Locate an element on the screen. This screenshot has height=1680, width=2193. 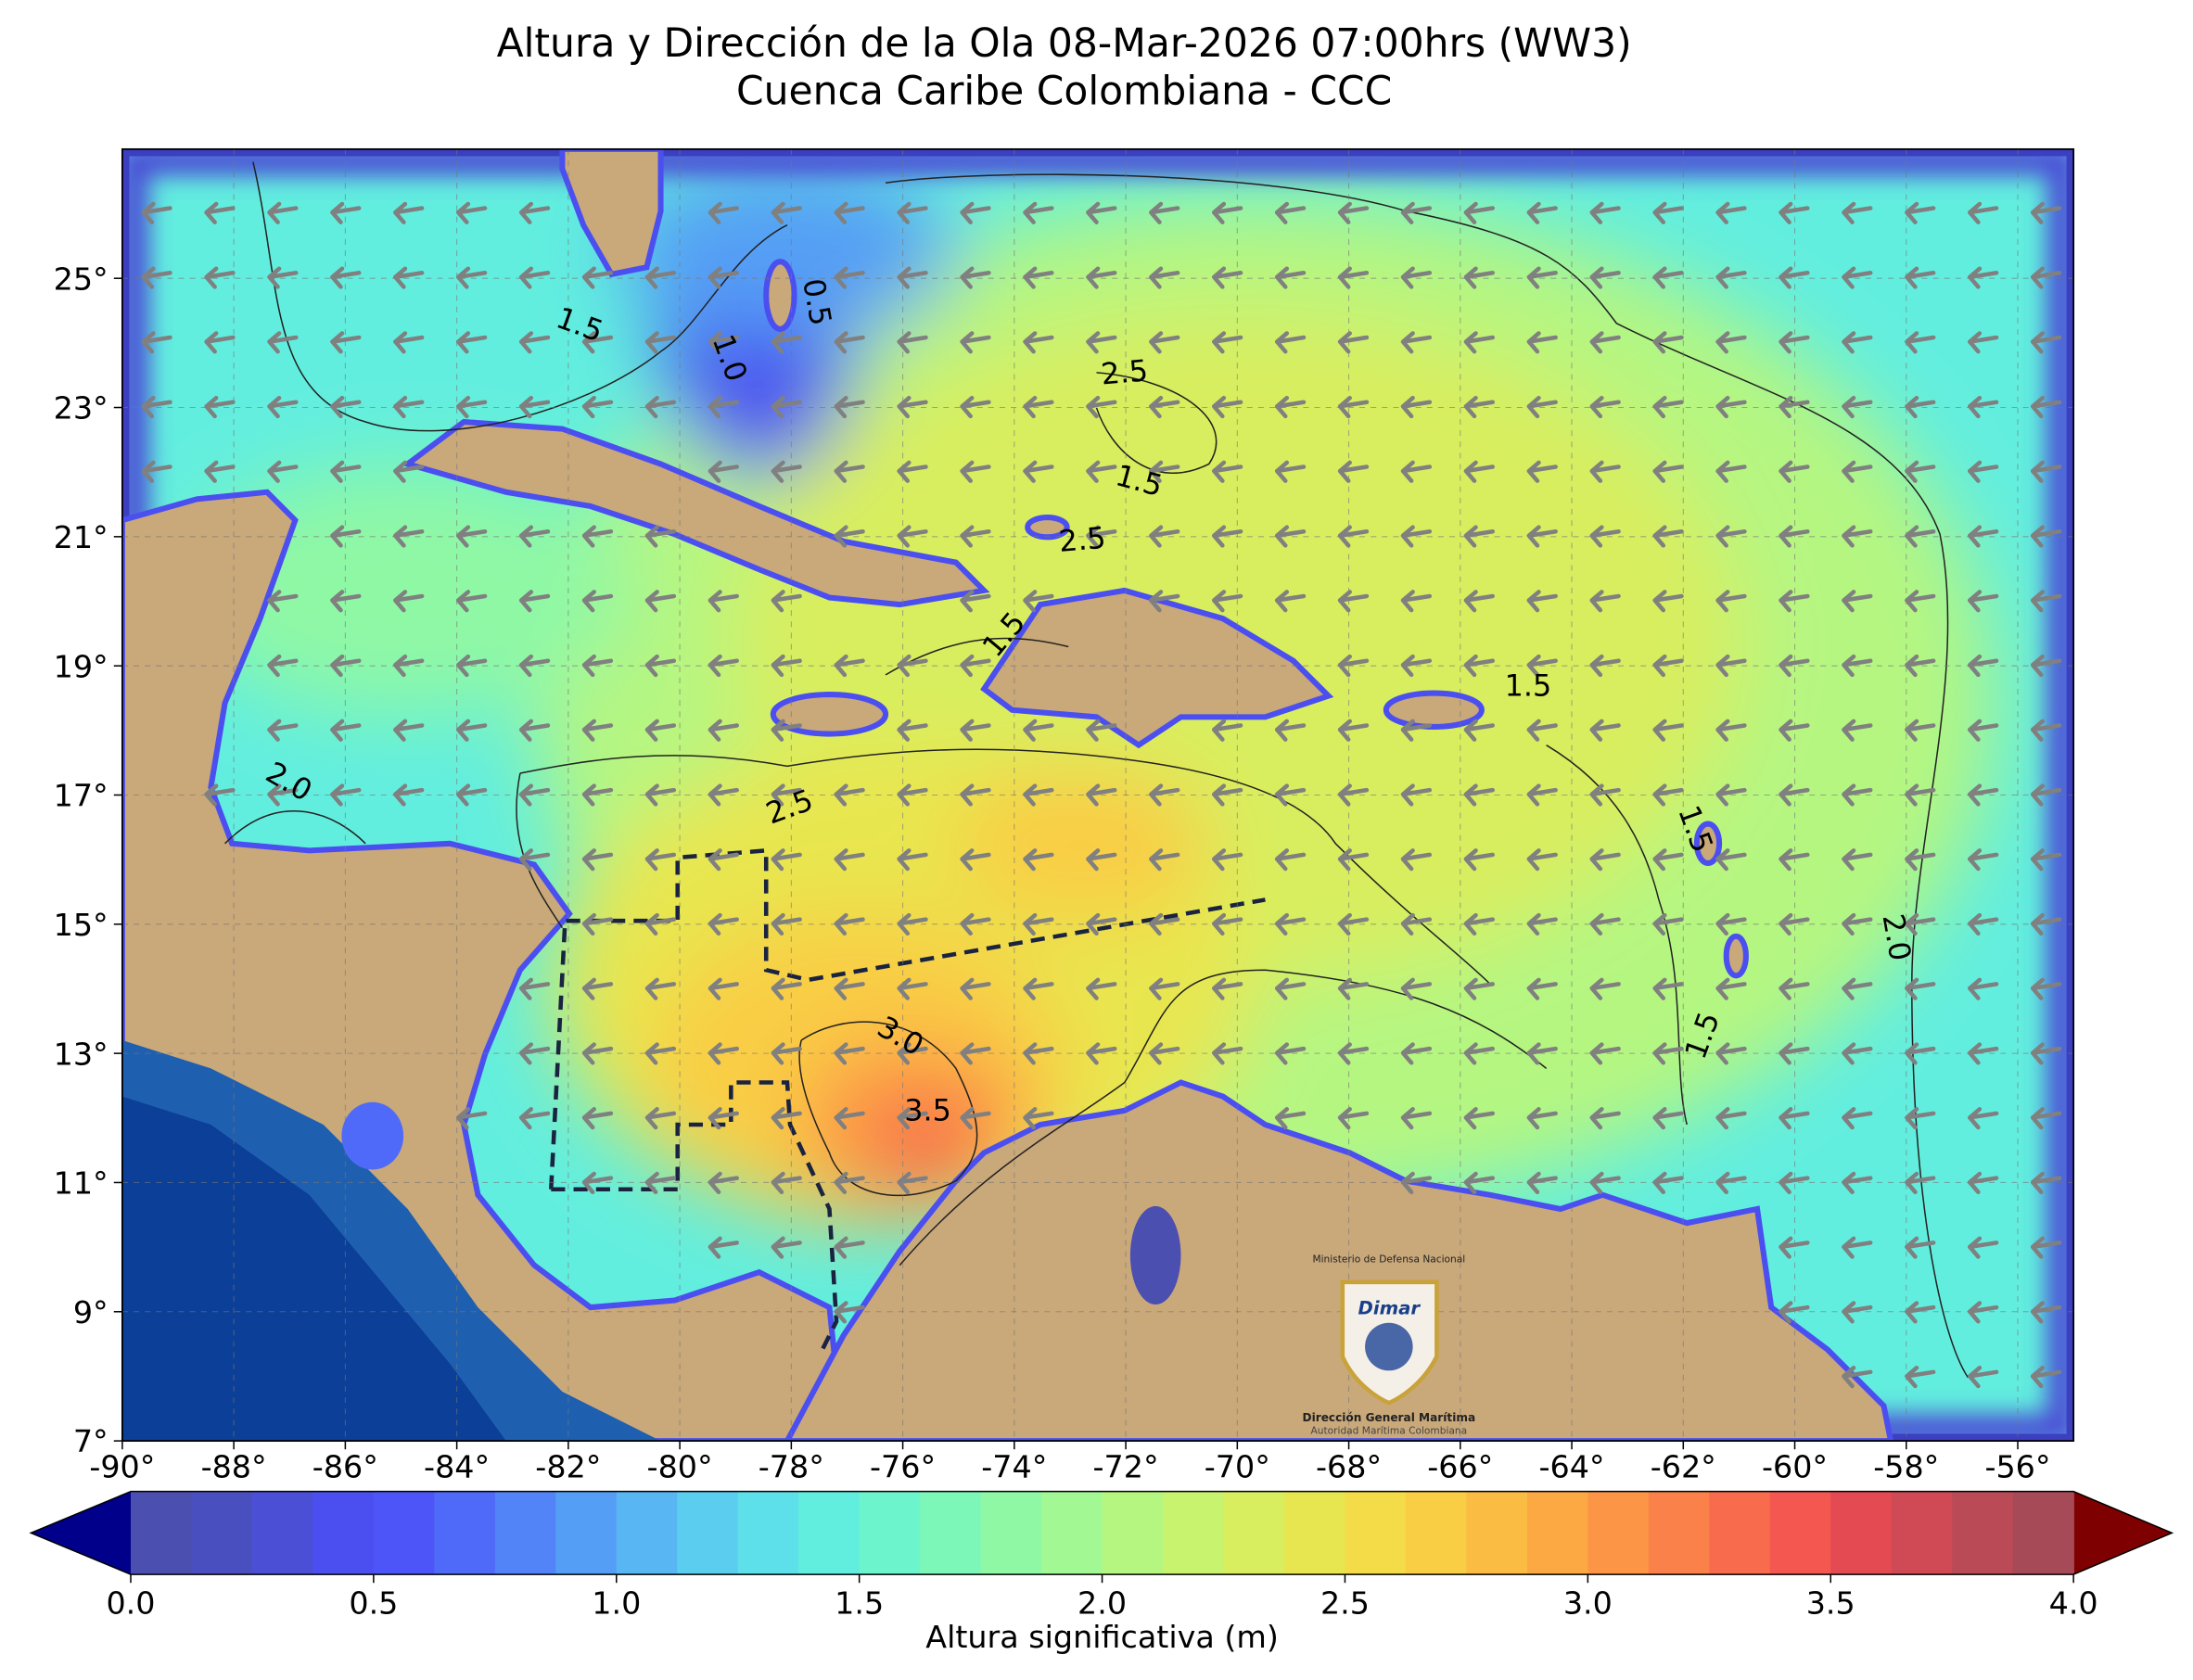
colorbar-tick-label: 3.0 is located at coordinates (1588, 1603).